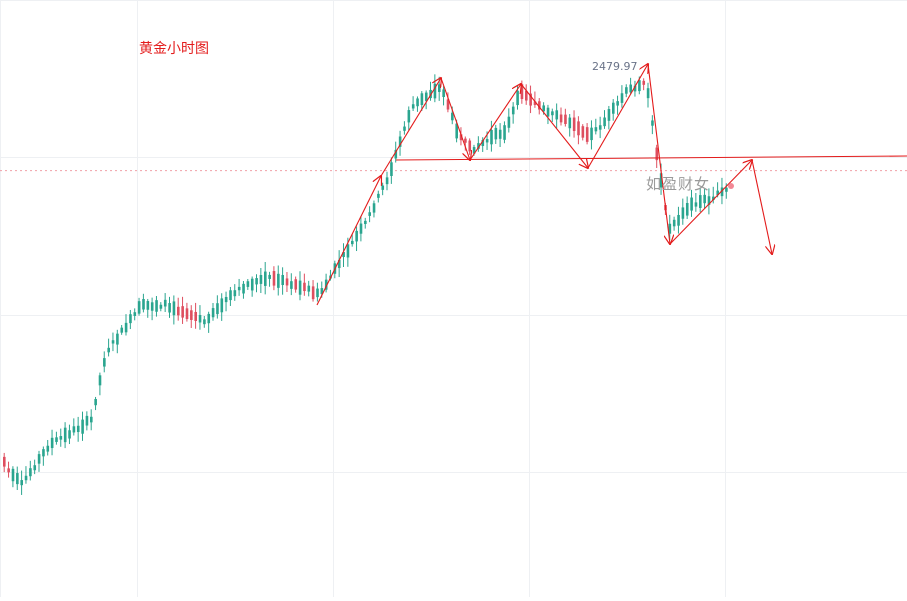  I want to click on chart-title: 黄金小时图, so click(174, 49).